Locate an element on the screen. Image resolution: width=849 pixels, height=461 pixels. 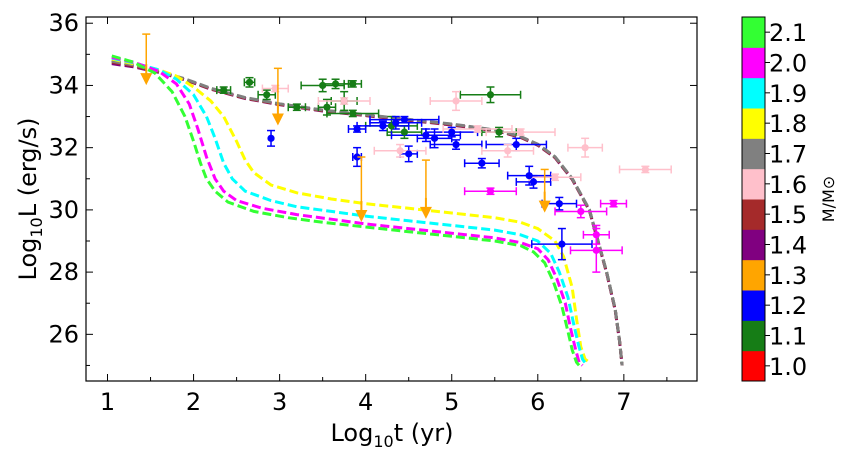
colorbar-label-1-6: 1.6 is located at coordinates (788, 185).